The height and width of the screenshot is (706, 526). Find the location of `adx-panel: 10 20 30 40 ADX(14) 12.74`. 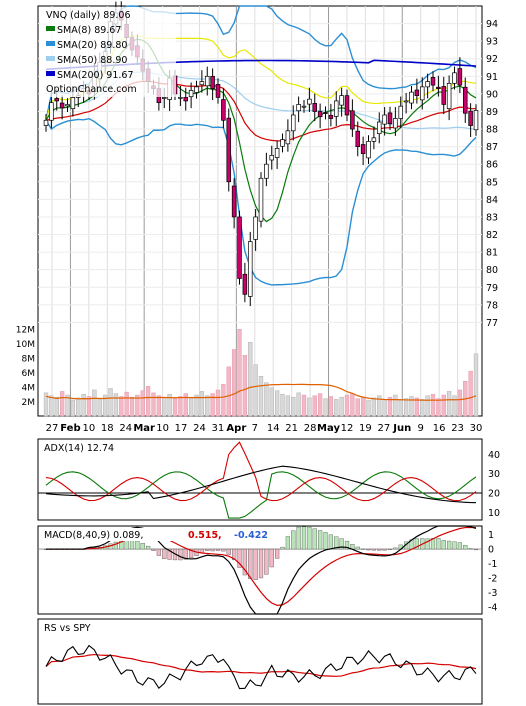

adx-panel: 10 20 30 40 ADX(14) 12.74 is located at coordinates (268, 479).